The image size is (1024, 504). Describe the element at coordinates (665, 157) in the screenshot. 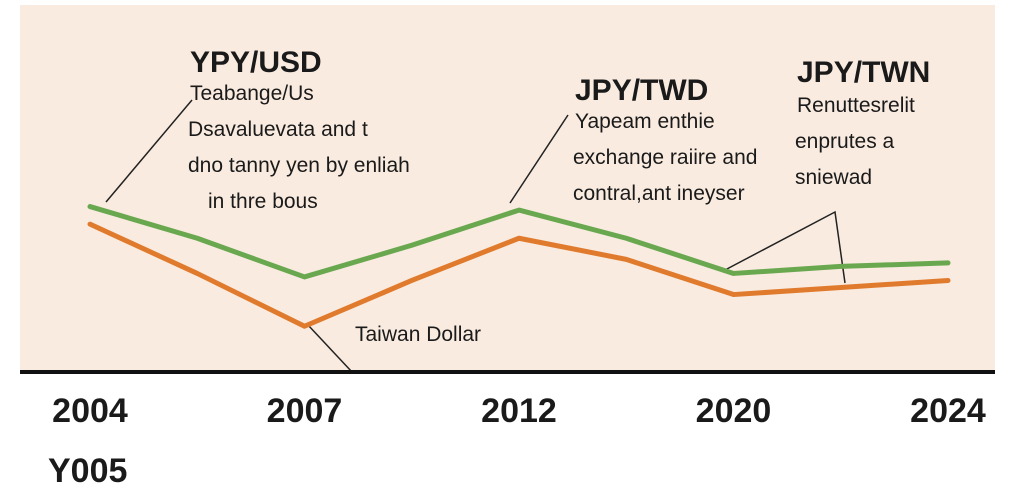

I see `annotation-line: exchange raiire and` at that location.